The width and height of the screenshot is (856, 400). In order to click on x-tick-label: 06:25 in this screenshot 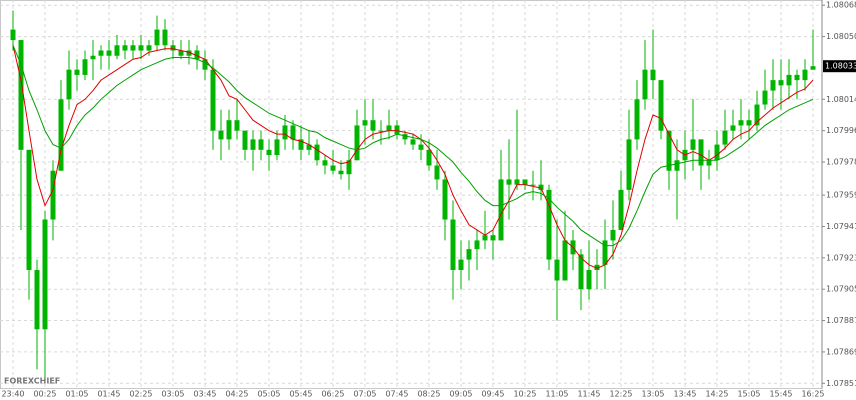, I will do `click(332, 394)`.